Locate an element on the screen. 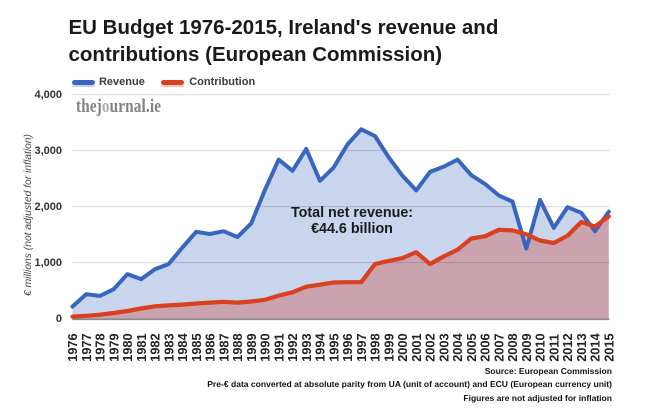 This screenshot has height=420, width=650. svg-text: 3,000 is located at coordinates (48, 151).